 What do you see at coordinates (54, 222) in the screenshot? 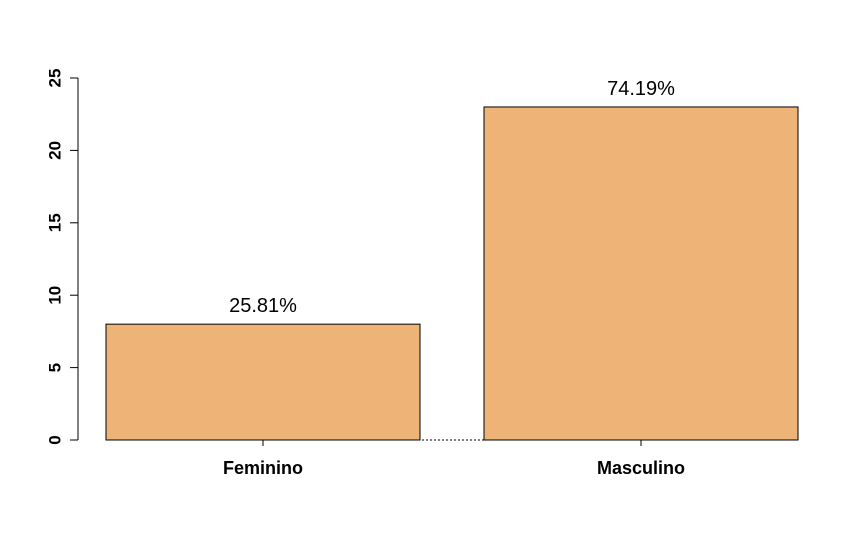
I see `y-tick-label: 15` at bounding box center [54, 222].